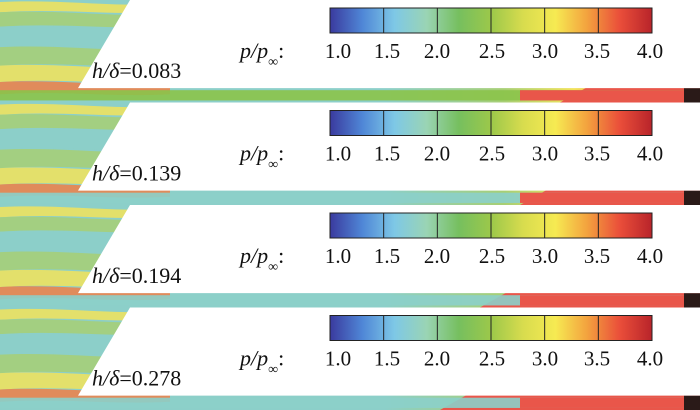  I want to click on panel-label: h/δ=0.083, so click(136, 70).